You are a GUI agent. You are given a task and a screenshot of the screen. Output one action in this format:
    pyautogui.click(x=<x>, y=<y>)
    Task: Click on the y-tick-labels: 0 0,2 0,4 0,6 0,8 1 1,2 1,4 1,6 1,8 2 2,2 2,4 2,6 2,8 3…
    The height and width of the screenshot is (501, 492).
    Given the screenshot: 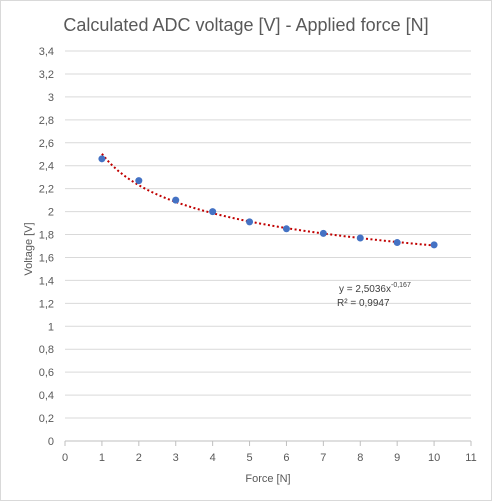 What is the action you would take?
    pyautogui.click(x=46, y=247)
    